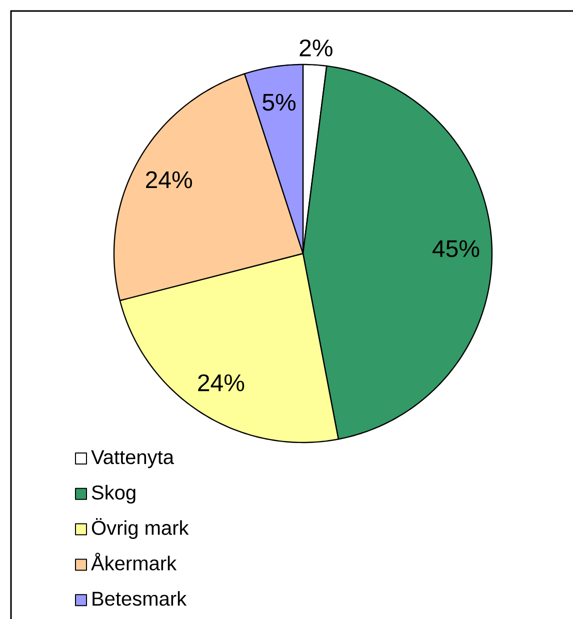 The height and width of the screenshot is (619, 573). What do you see at coordinates (316, 47) in the screenshot?
I see `data-label: 2%` at bounding box center [316, 47].